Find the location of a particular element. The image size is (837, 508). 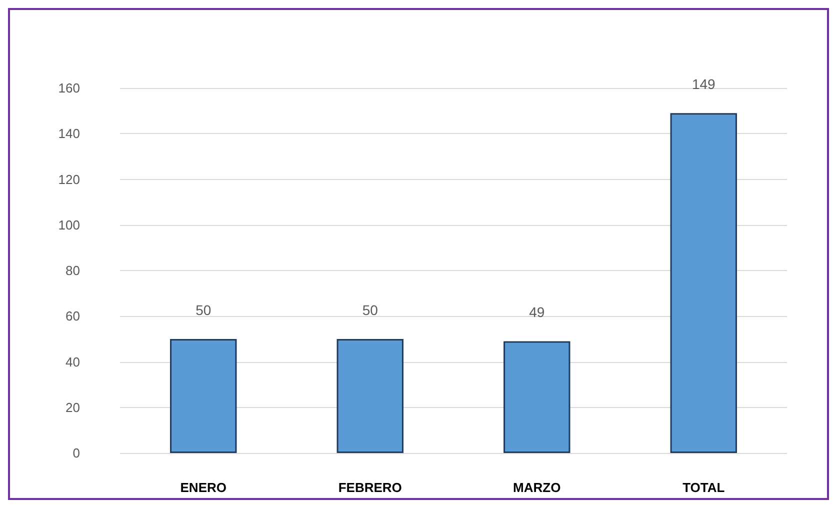

y-tick-label: 160 is located at coordinates (69, 88).